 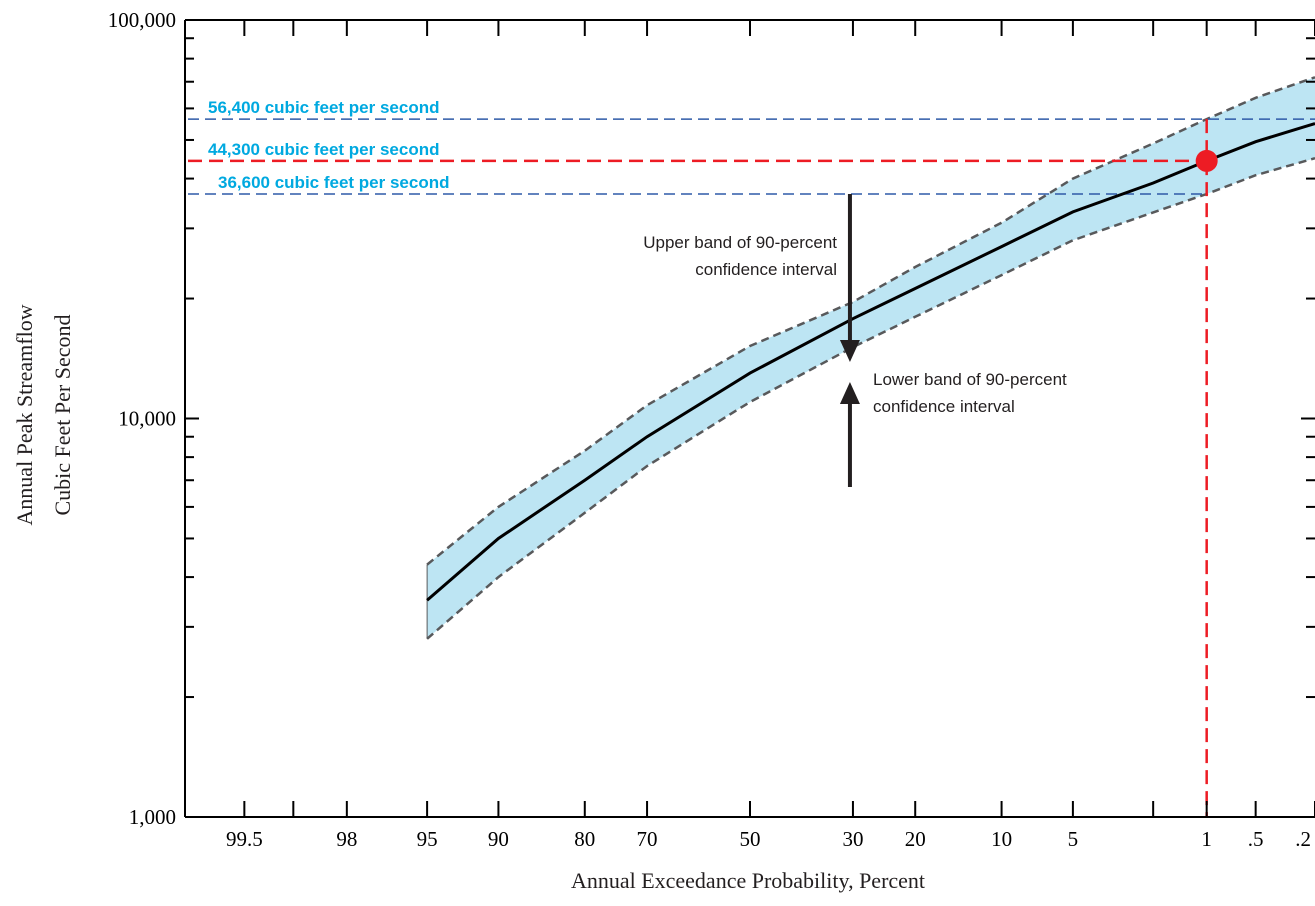 I want to click on y-tick-label: 10,000, so click(x=147, y=419).